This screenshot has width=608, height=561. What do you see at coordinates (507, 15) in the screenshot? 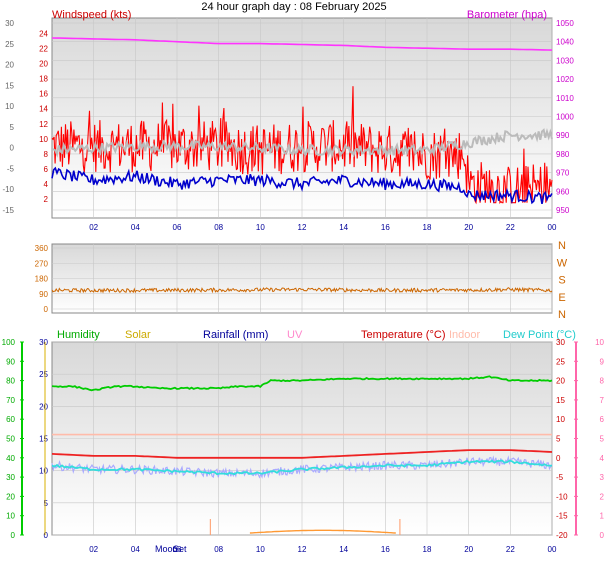
I see `barometer-axis-label: Barometer (hpa)` at bounding box center [507, 15].